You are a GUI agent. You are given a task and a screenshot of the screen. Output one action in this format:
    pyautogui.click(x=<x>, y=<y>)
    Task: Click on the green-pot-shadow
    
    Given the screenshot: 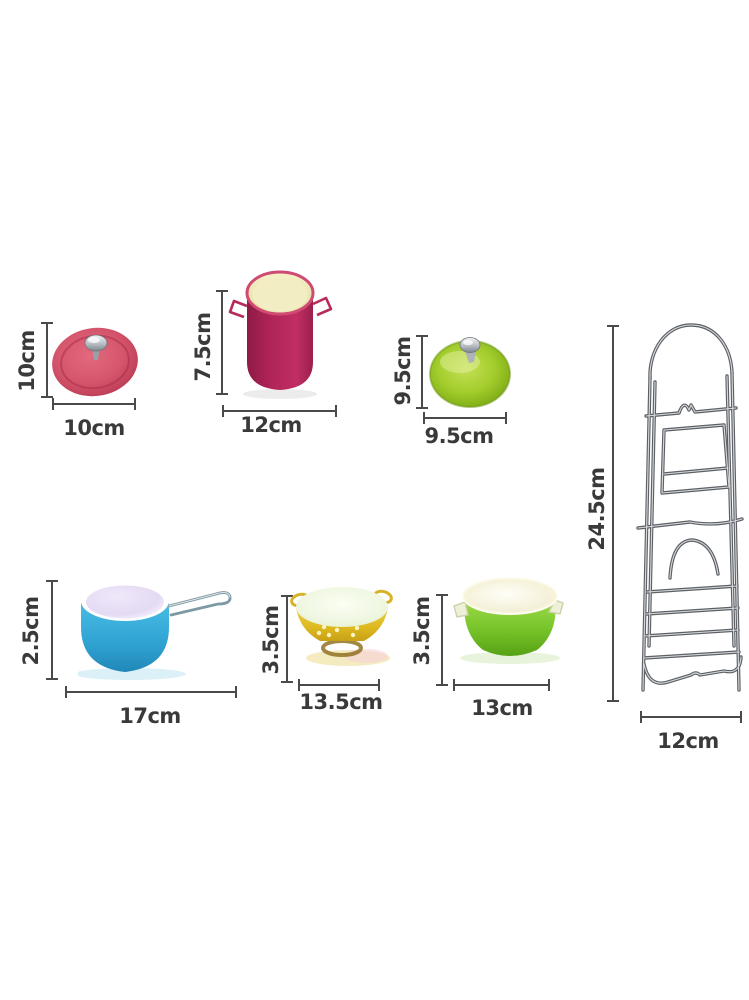 What is the action you would take?
    pyautogui.click(x=510, y=658)
    